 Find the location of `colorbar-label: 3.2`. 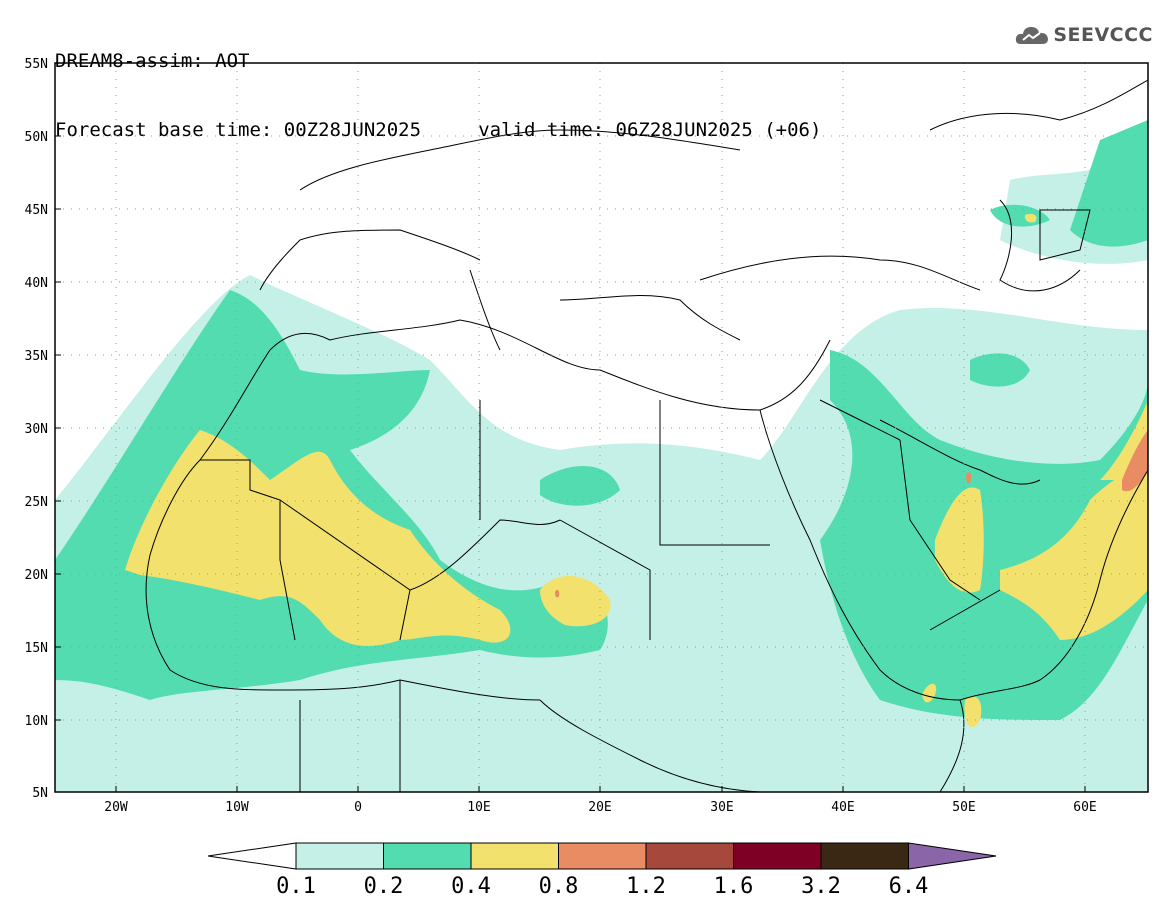

colorbar-label: 3.2 is located at coordinates (821, 886).